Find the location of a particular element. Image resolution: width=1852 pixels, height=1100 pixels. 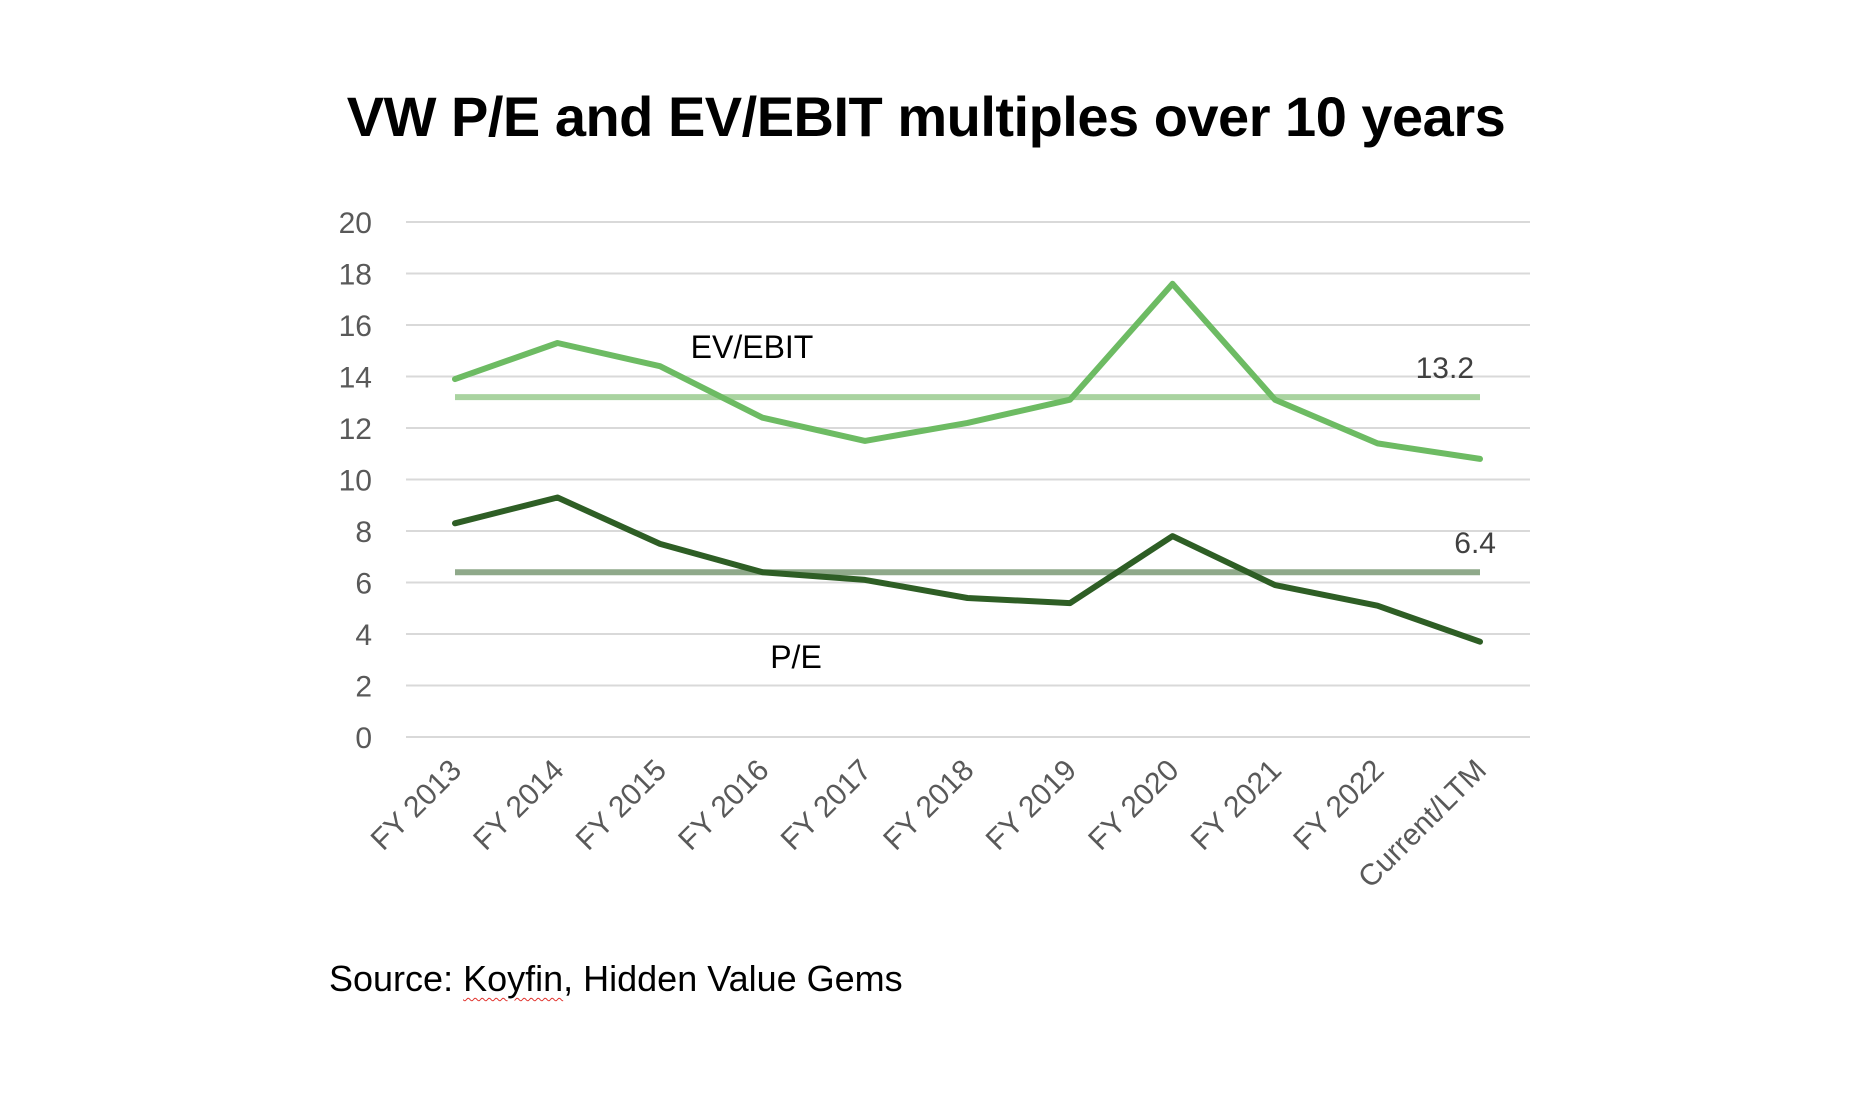

x-tick-label: FY 2022 is located at coordinates (1338, 805).